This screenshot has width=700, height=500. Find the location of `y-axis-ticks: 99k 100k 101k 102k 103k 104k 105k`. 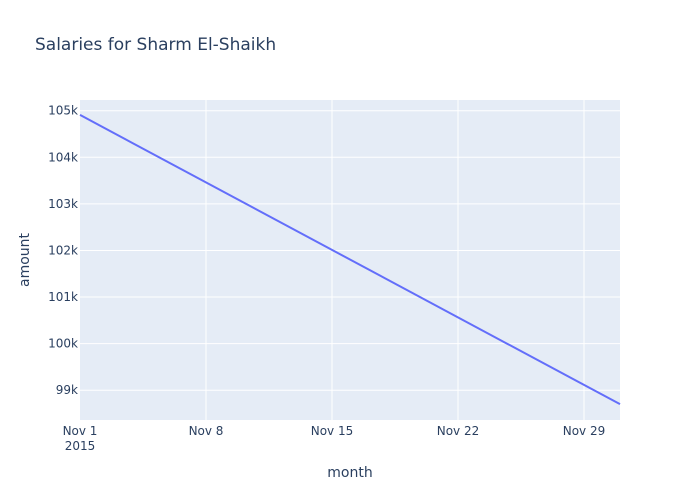

y-axis-ticks: 99k 100k 101k 102k 103k 104k 105k is located at coordinates (63, 250).